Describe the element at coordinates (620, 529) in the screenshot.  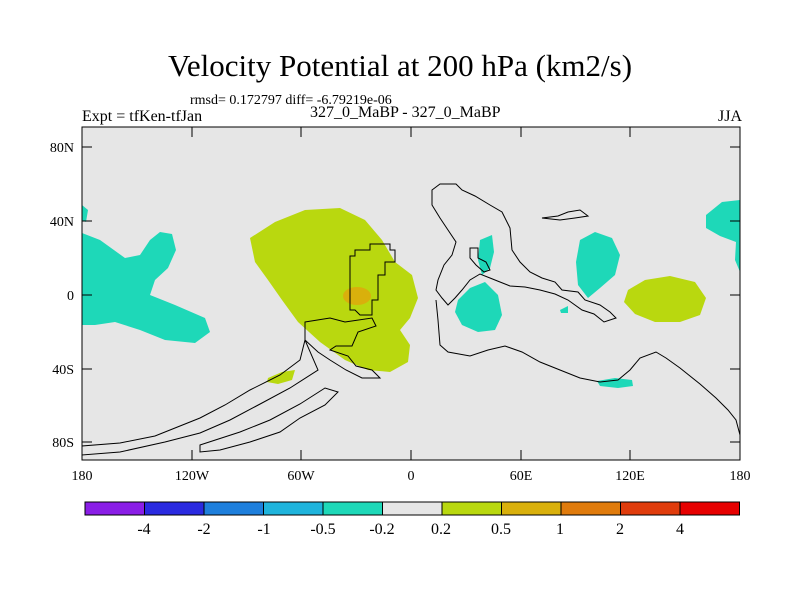
I see `colorbar-label: 2` at that location.